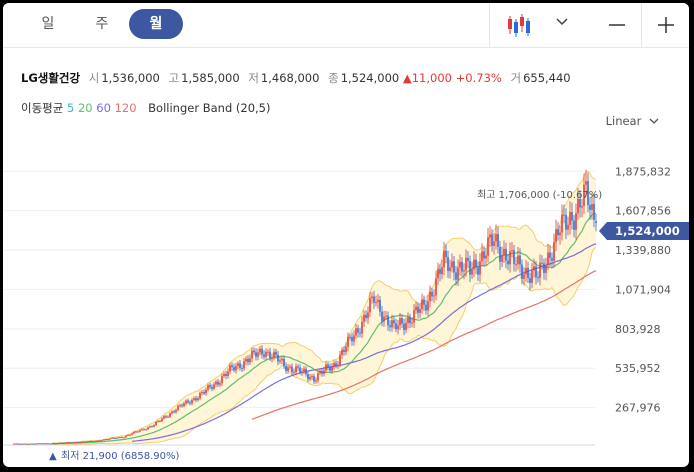 This screenshot has height=472, width=694. I want to click on zoom-out-button, so click(617, 25).